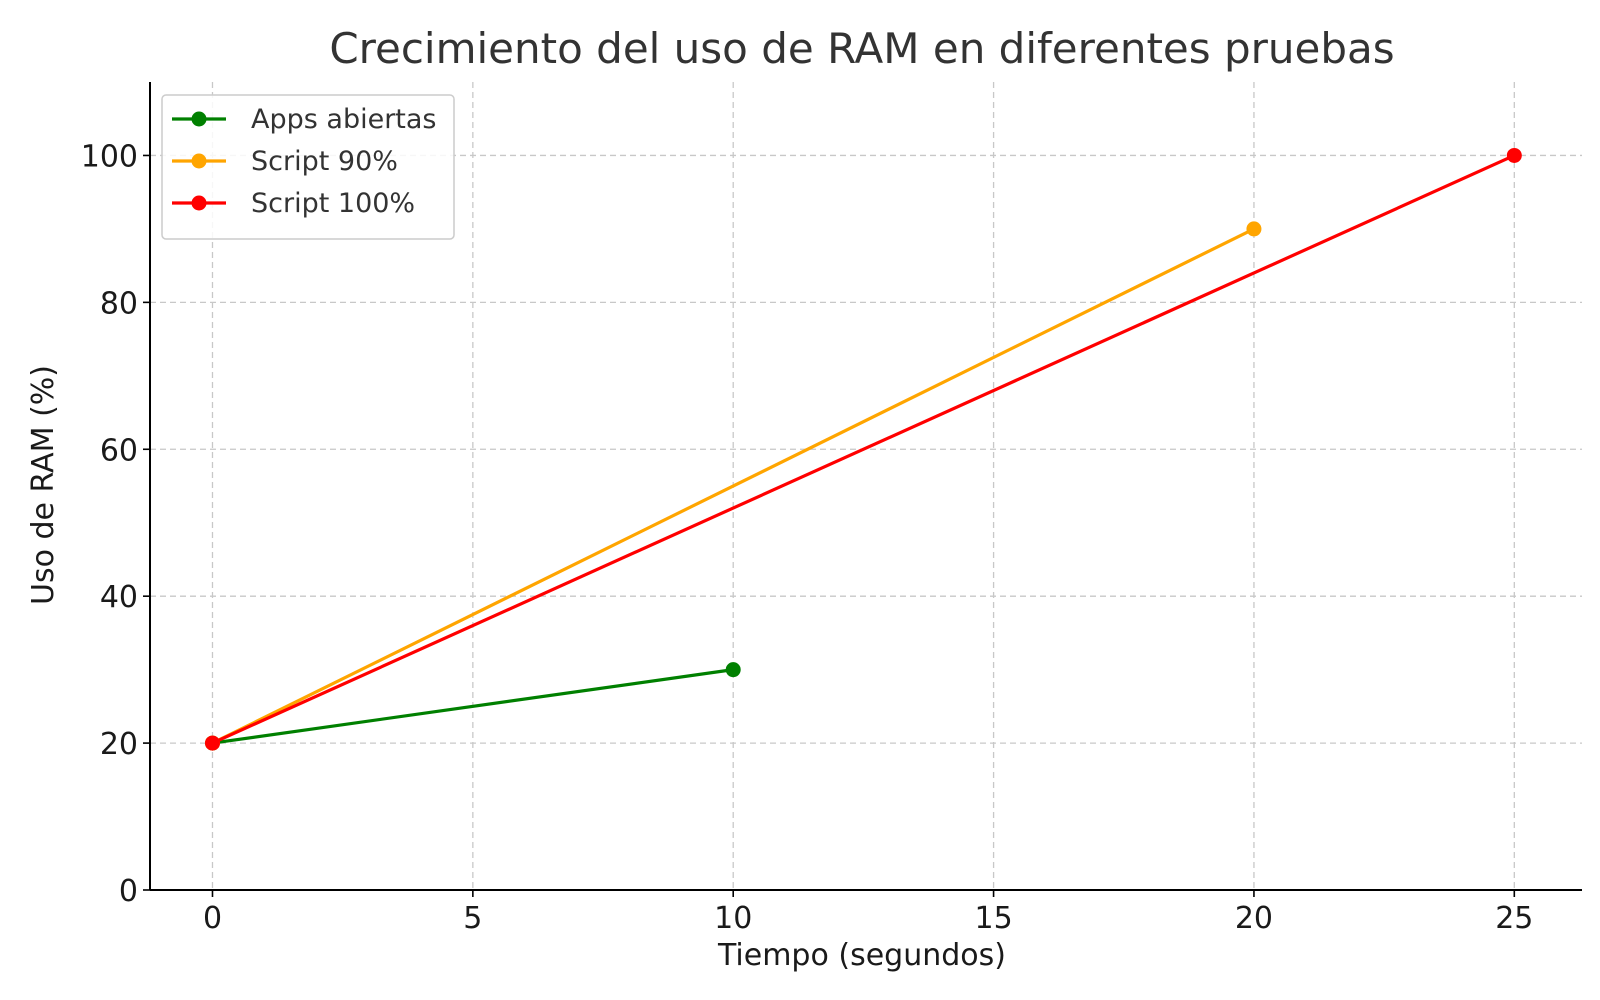  What do you see at coordinates (128, 891) in the screenshot?
I see `y-tick-label: 0` at bounding box center [128, 891].